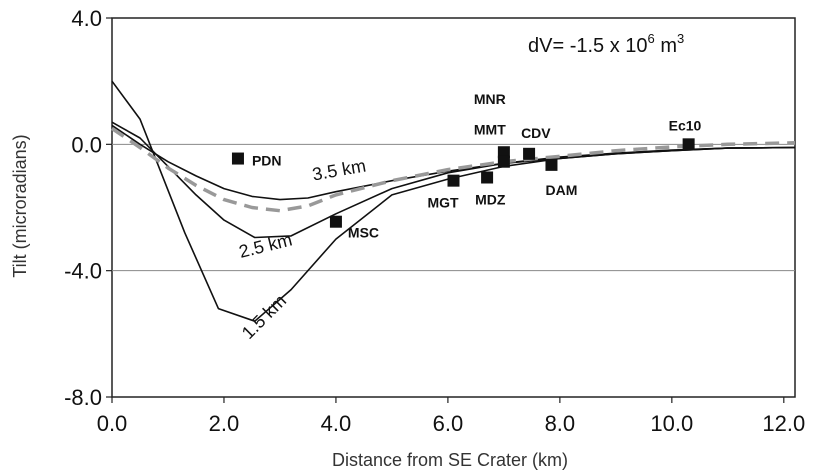 This screenshot has height=473, width=814. I want to click on station-marker-dam, so click(551, 164).